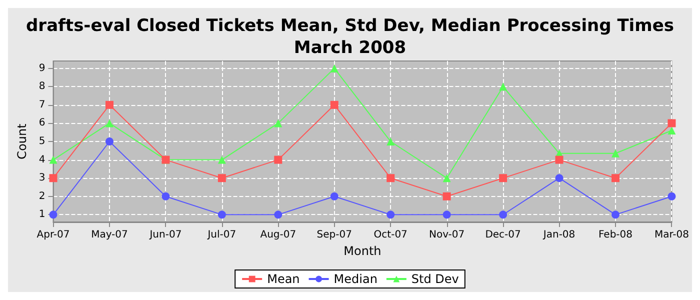 The width and height of the screenshot is (700, 300). I want to click on y-tick-label: 2, so click(42, 196).